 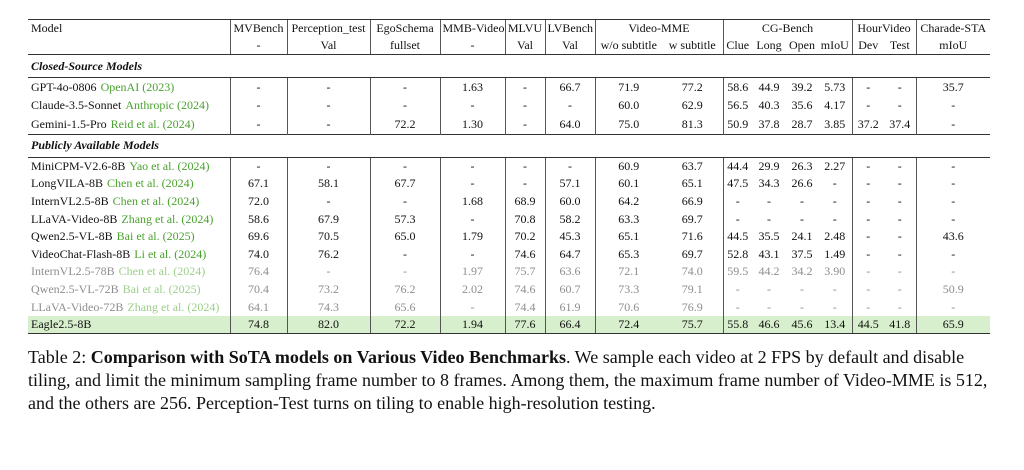 I want to click on value-cell: 58.2, so click(x=569, y=219).